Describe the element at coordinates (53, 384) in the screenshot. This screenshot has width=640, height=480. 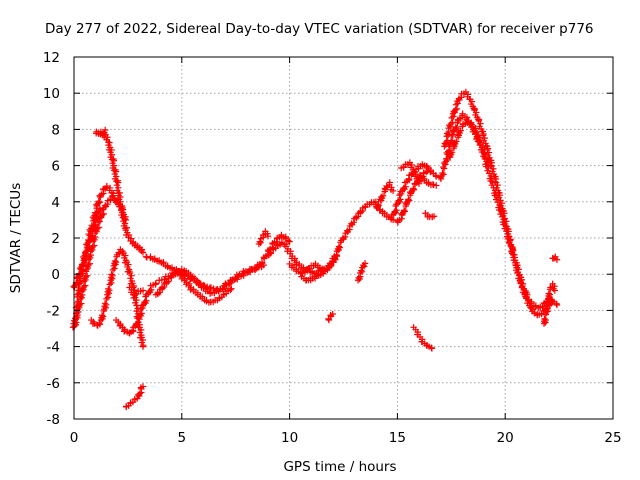
I see `y-tick-label: -6` at that location.